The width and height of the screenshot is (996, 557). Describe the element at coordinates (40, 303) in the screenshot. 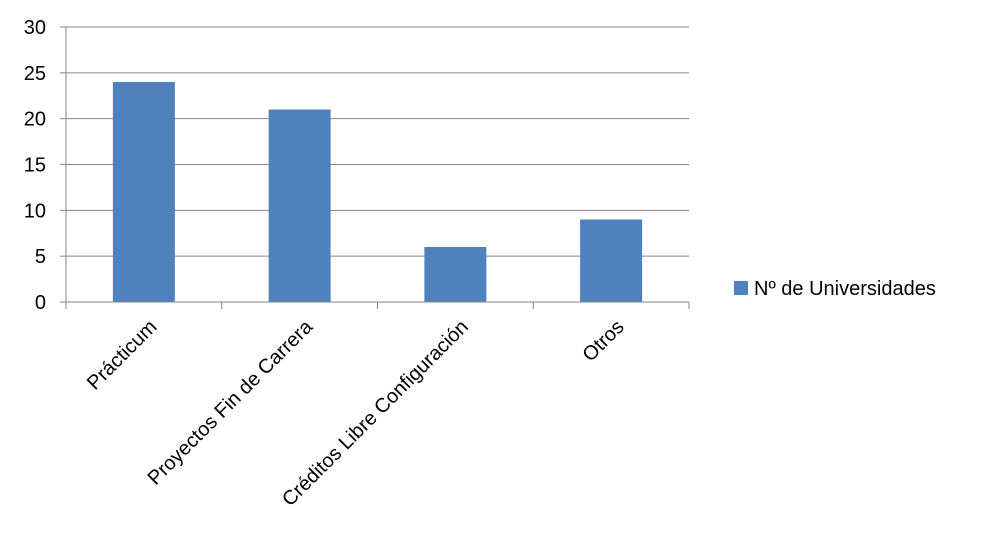

I see `y-tick-label: 0` at that location.